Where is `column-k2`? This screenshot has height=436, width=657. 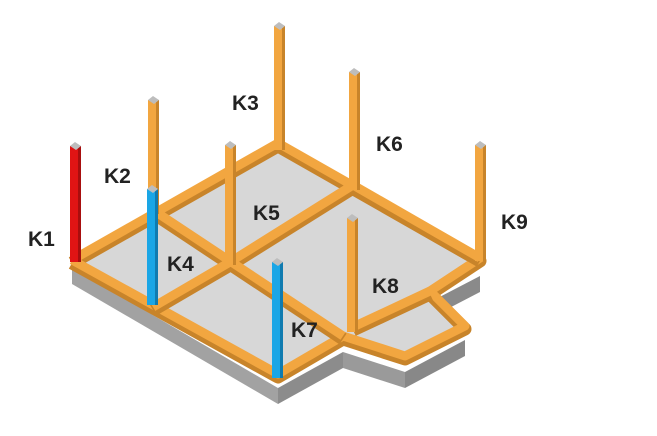 column-k2 is located at coordinates (153, 155).